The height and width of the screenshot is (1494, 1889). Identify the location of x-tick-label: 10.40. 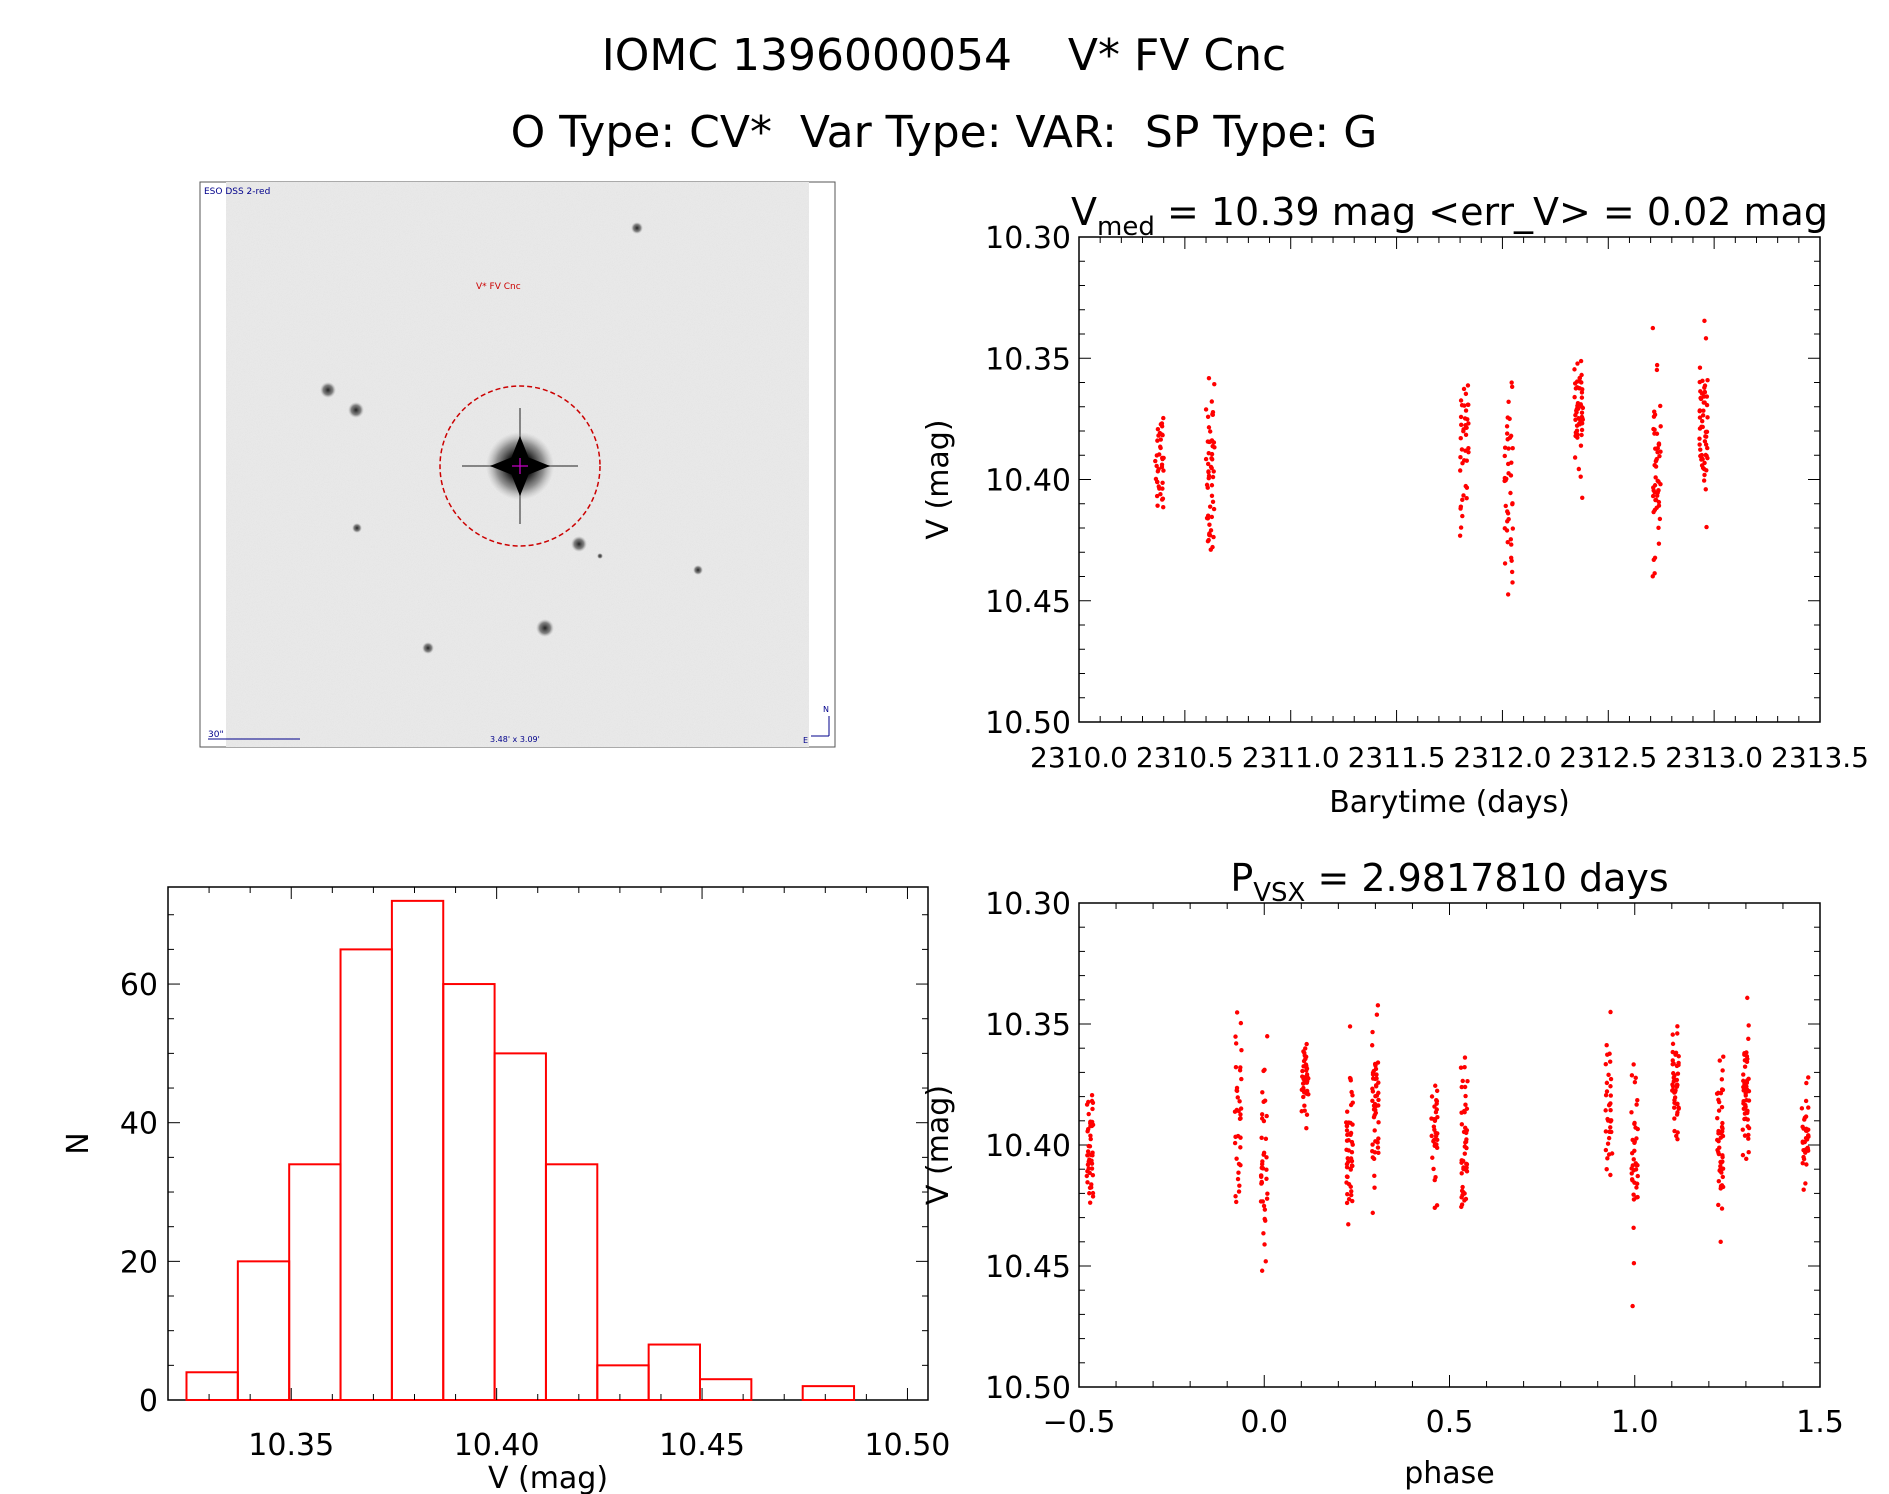
(497, 1445).